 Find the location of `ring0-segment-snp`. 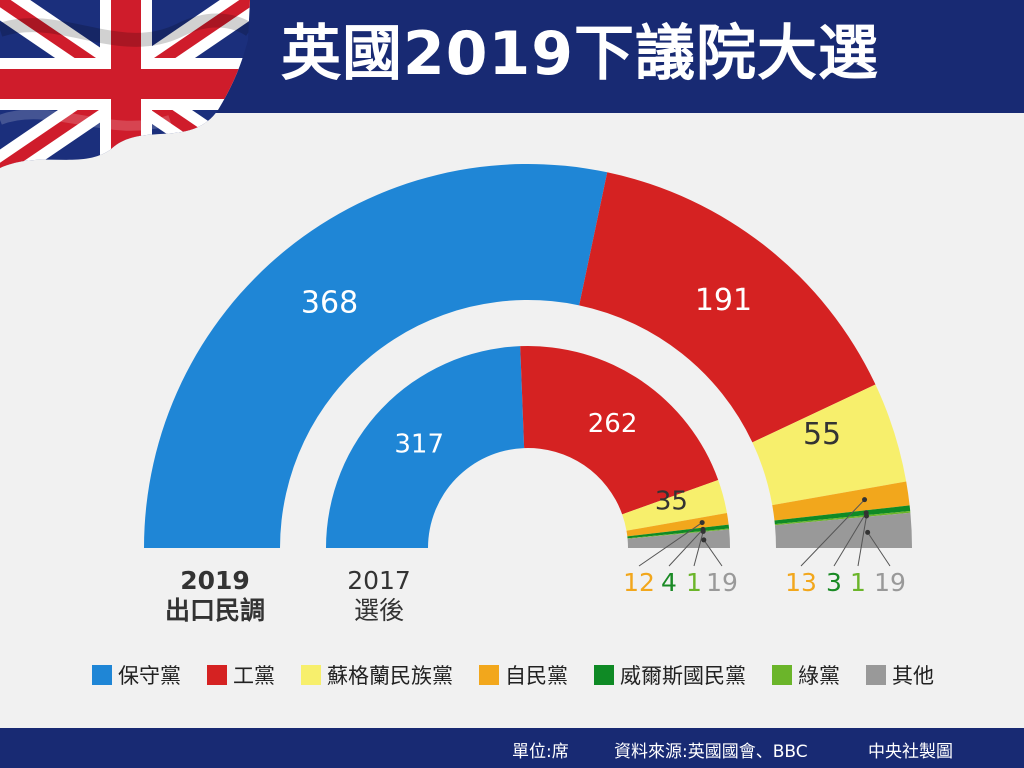

ring0-segment-snp is located at coordinates (829, 445).